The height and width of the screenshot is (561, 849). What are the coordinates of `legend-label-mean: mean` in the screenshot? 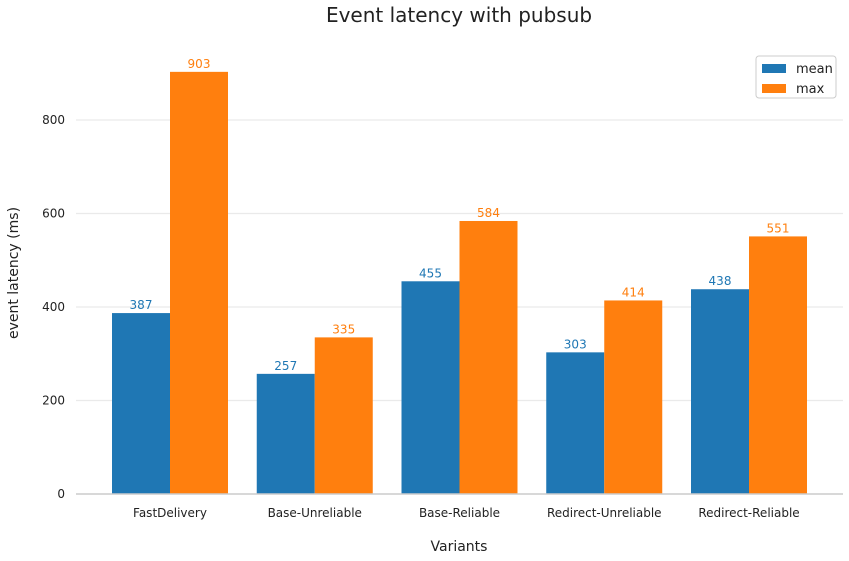 It's located at (814, 69).